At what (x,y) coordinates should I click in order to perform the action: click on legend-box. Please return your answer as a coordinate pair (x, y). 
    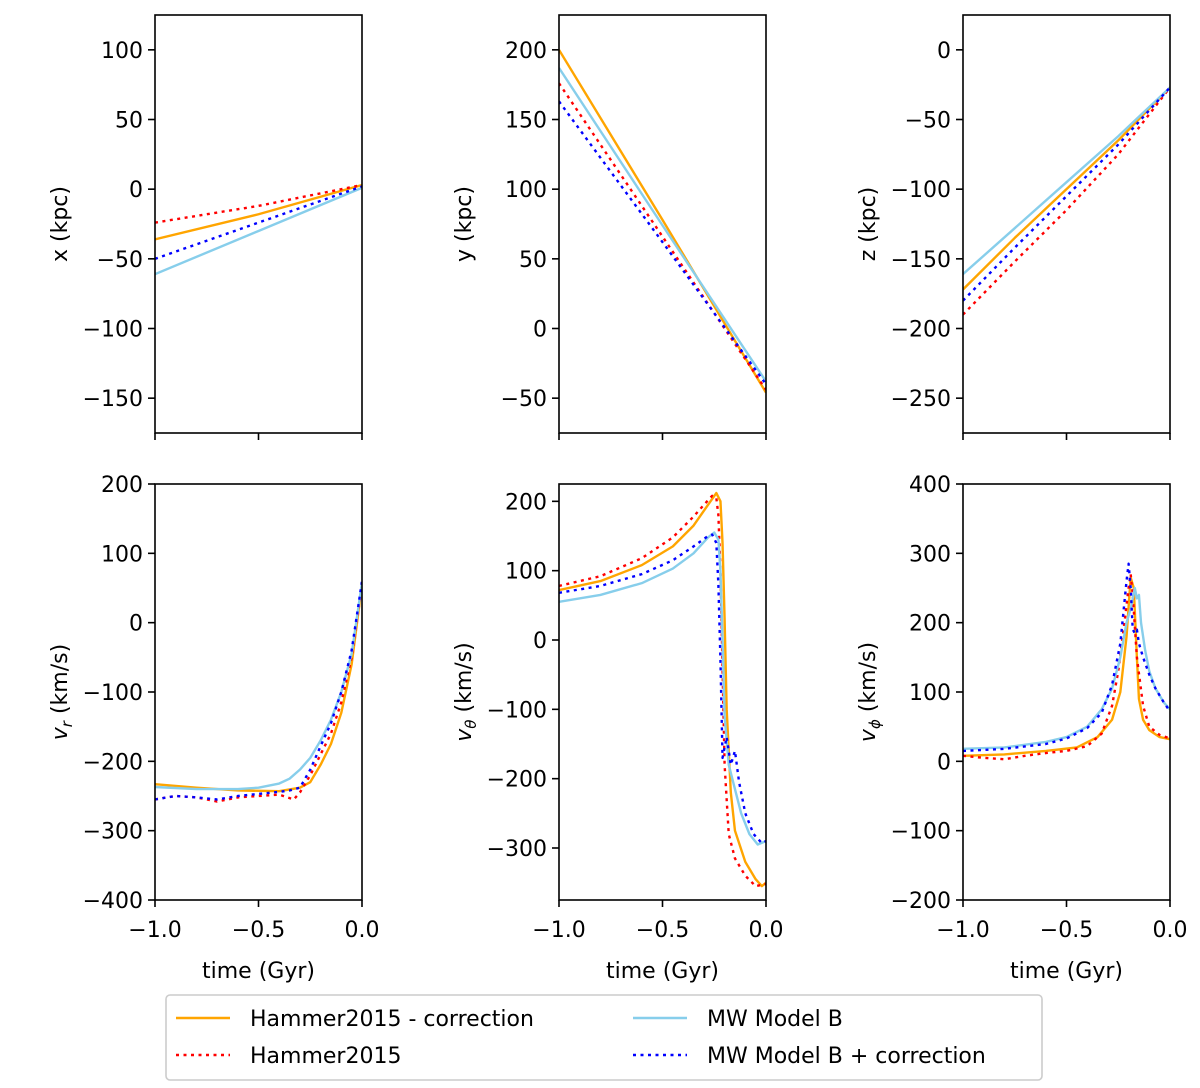
    Looking at the image, I should click on (604, 1037).